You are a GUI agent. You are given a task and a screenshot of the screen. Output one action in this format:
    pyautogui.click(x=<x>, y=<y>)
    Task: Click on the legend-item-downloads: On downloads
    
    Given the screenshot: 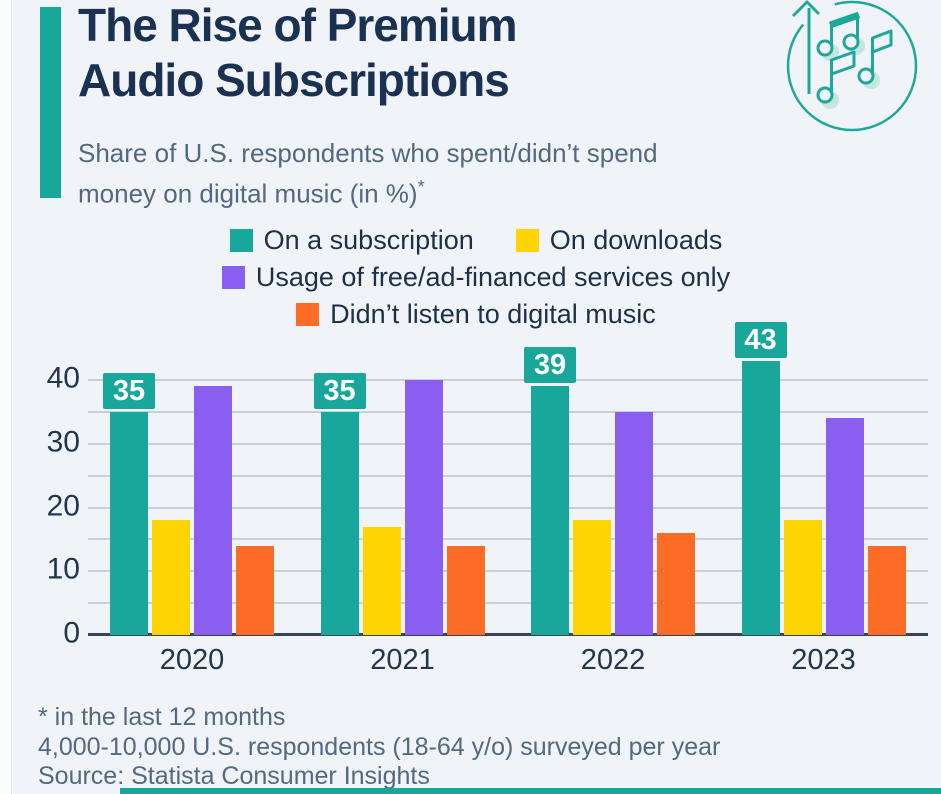 What is the action you would take?
    pyautogui.click(x=619, y=240)
    